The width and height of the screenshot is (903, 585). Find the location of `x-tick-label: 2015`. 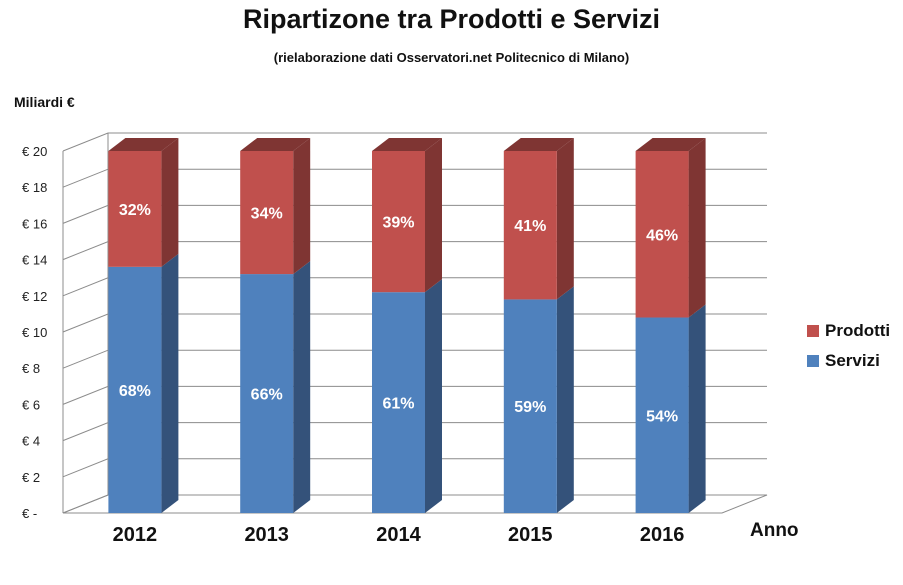

x-tick-label: 2015 is located at coordinates (530, 535).